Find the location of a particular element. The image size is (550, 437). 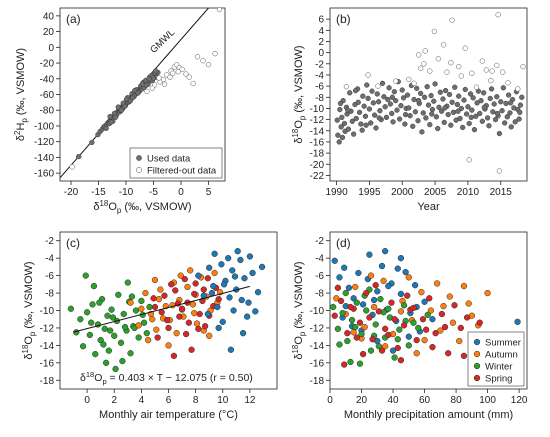

y-tick-label: -2 is located at coordinates (49, 241).